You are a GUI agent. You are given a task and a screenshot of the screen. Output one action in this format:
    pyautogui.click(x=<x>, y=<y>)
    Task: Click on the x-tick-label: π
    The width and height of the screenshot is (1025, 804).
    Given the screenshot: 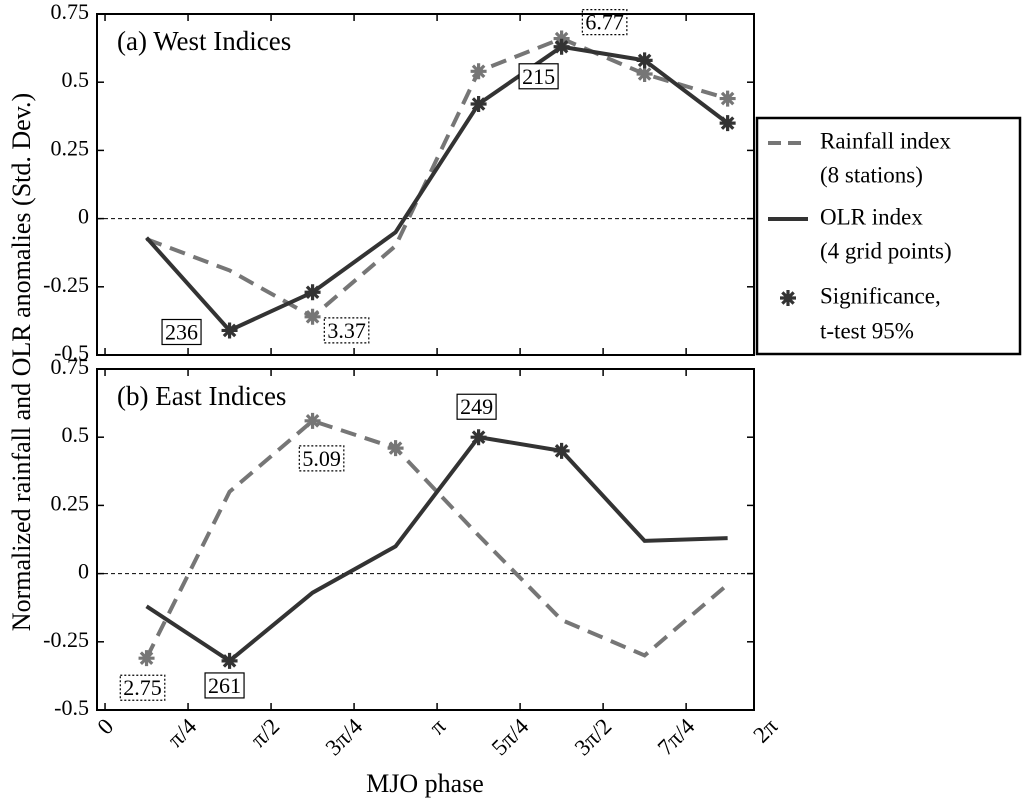 What is the action you would take?
    pyautogui.click(x=437, y=726)
    